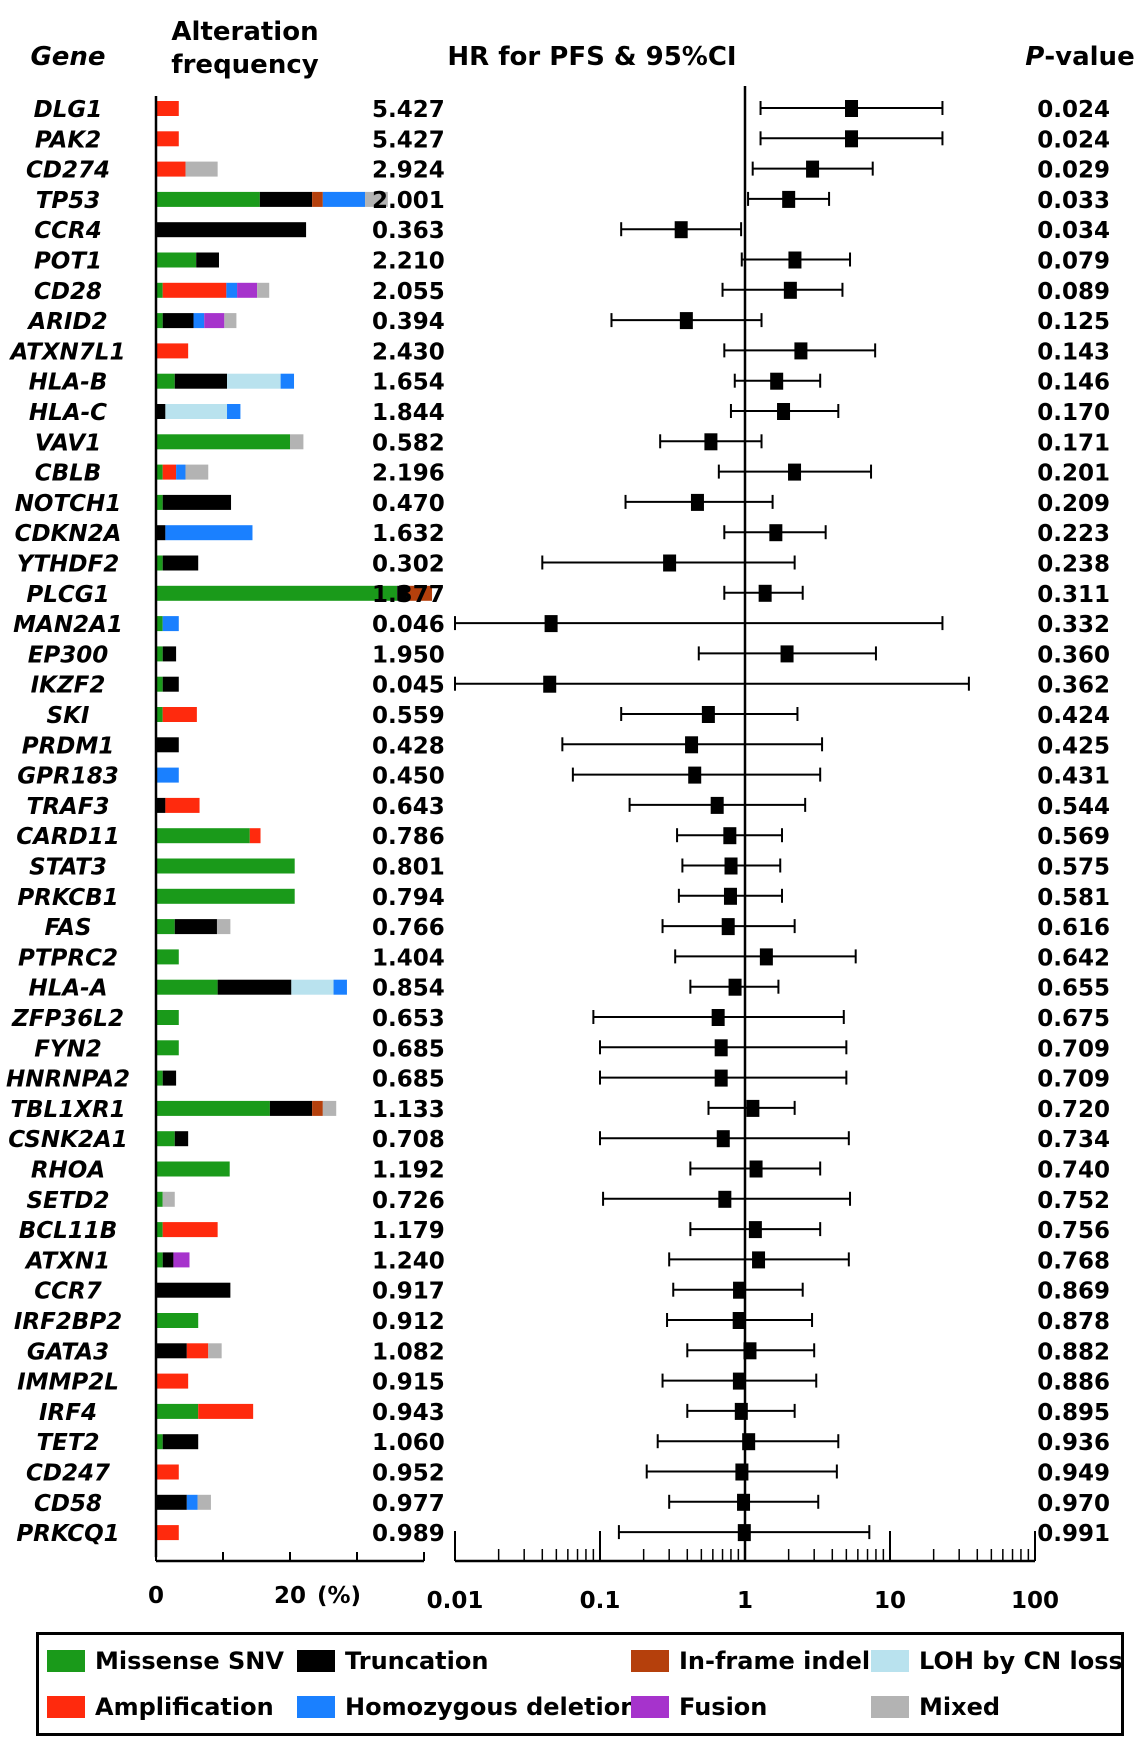 Image resolution: width=1142 pixels, height=1750 pixels. I want to click on gene-label-cblb: CBLB, so click(68, 474).